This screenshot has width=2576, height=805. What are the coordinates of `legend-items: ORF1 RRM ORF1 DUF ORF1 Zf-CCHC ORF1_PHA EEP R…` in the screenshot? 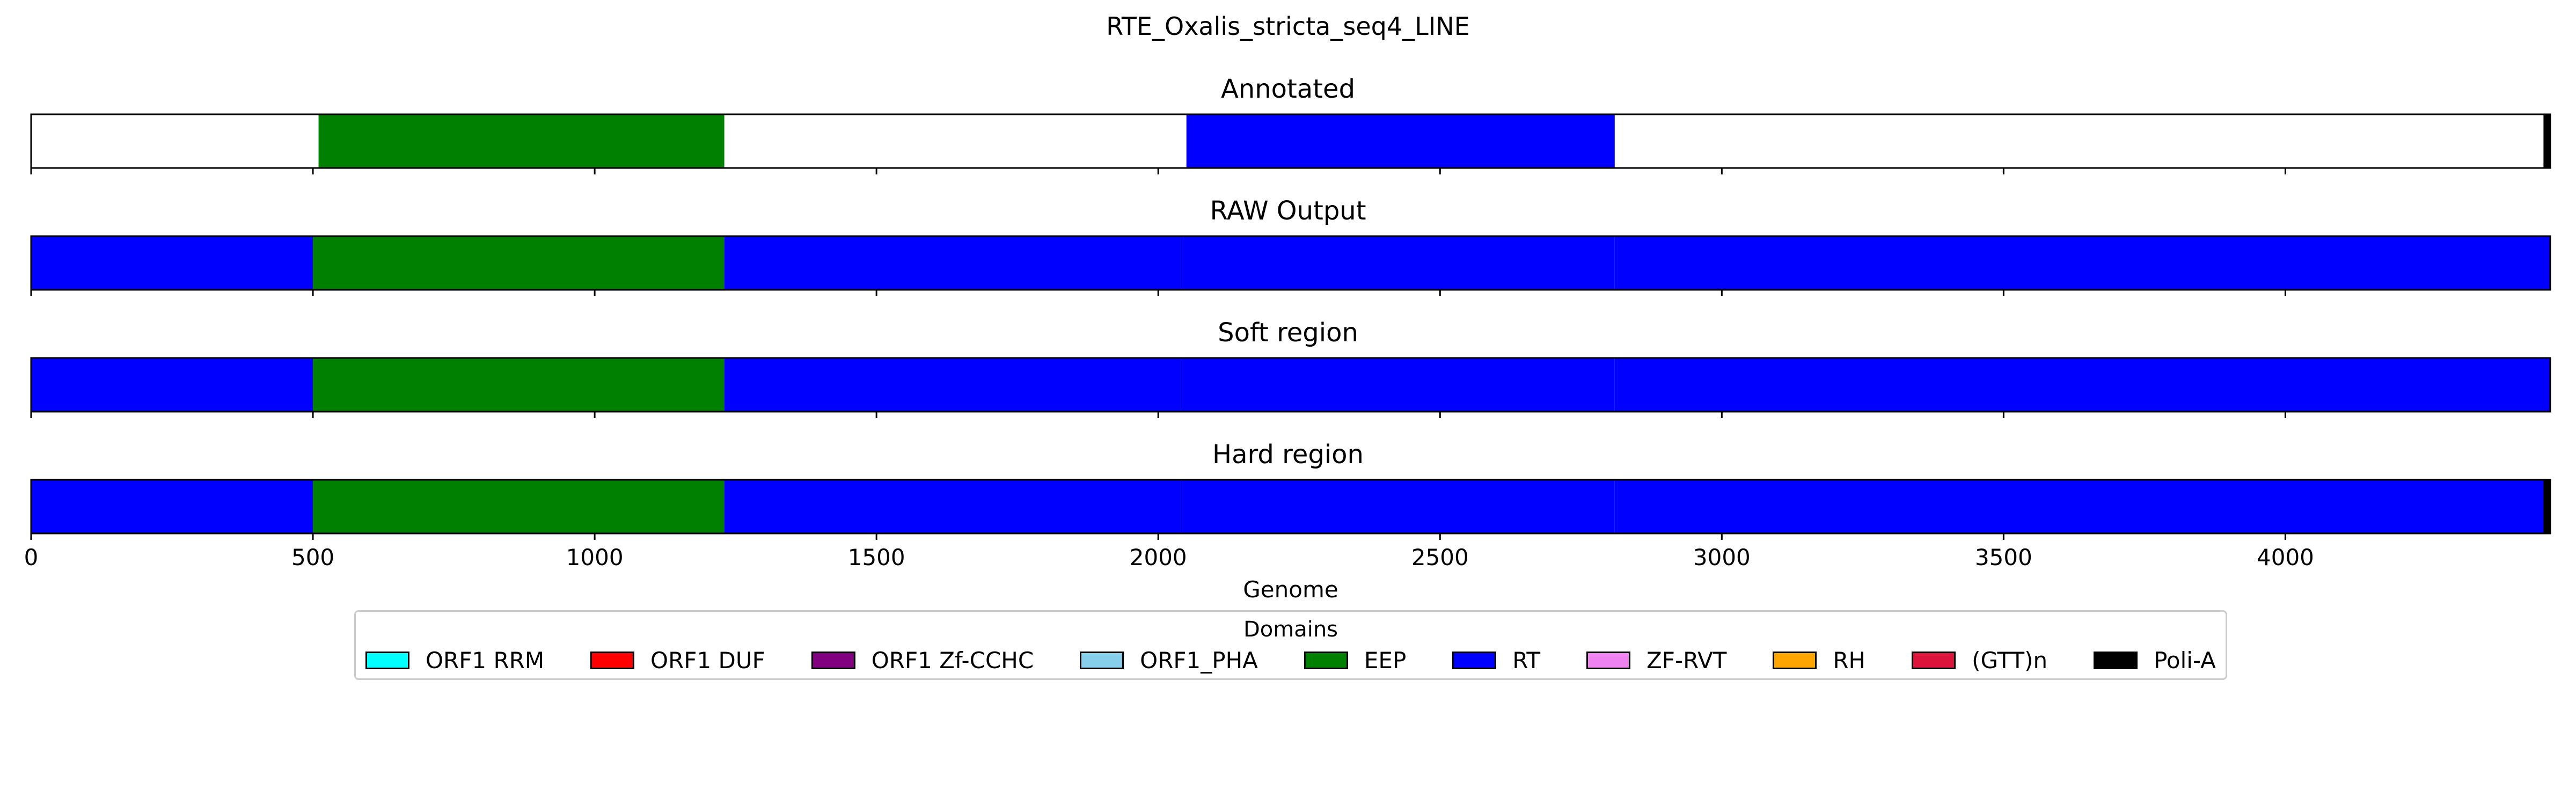 It's located at (1290, 660).